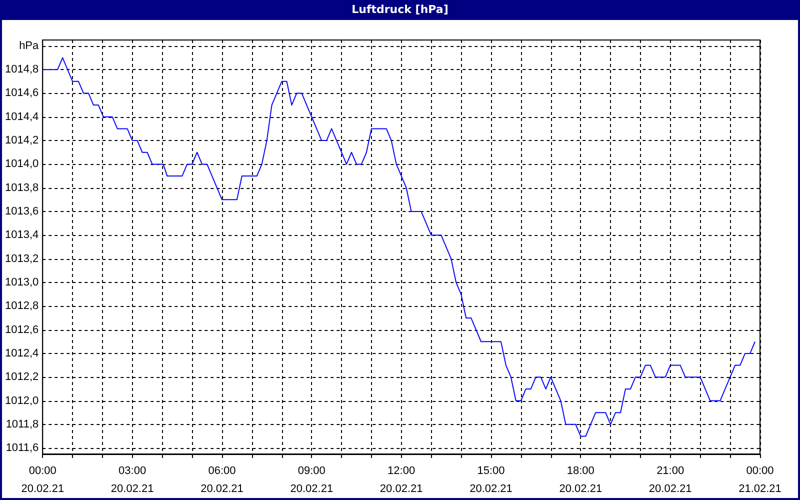 This screenshot has height=500, width=800. Describe the element at coordinates (21, 306) in the screenshot. I see `y-tick-label: 1012,8` at that location.